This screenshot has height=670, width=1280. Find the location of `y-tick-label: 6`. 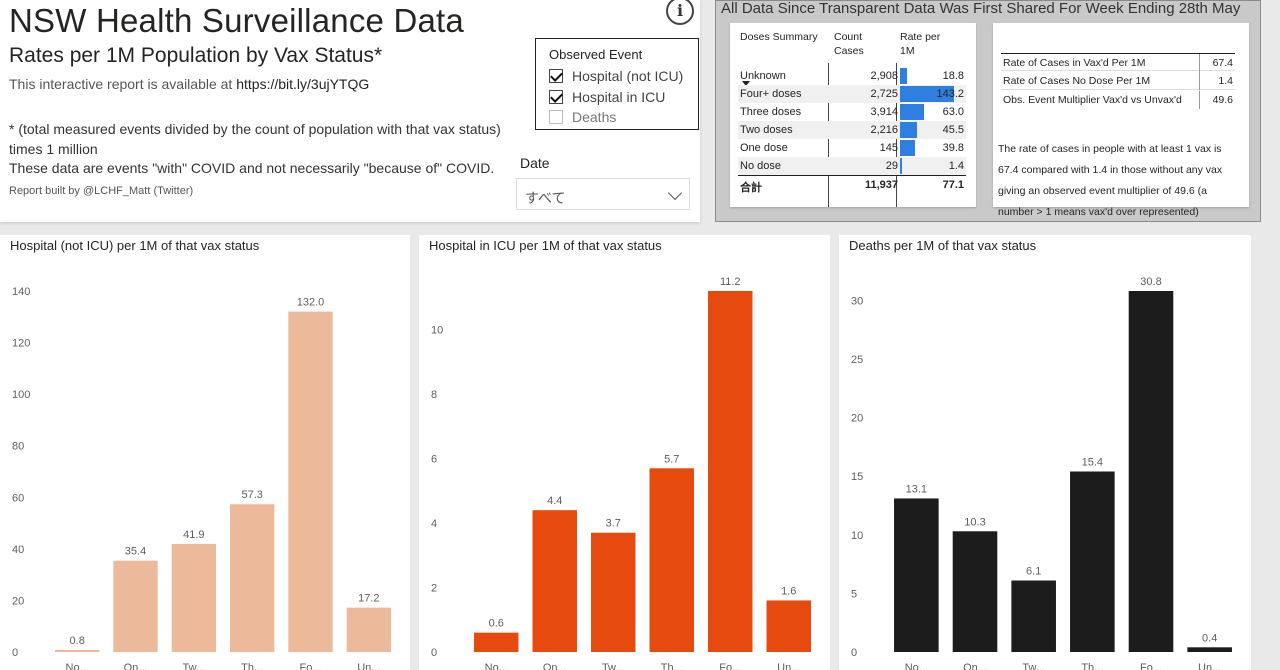

y-tick-label: 6 is located at coordinates (434, 460).